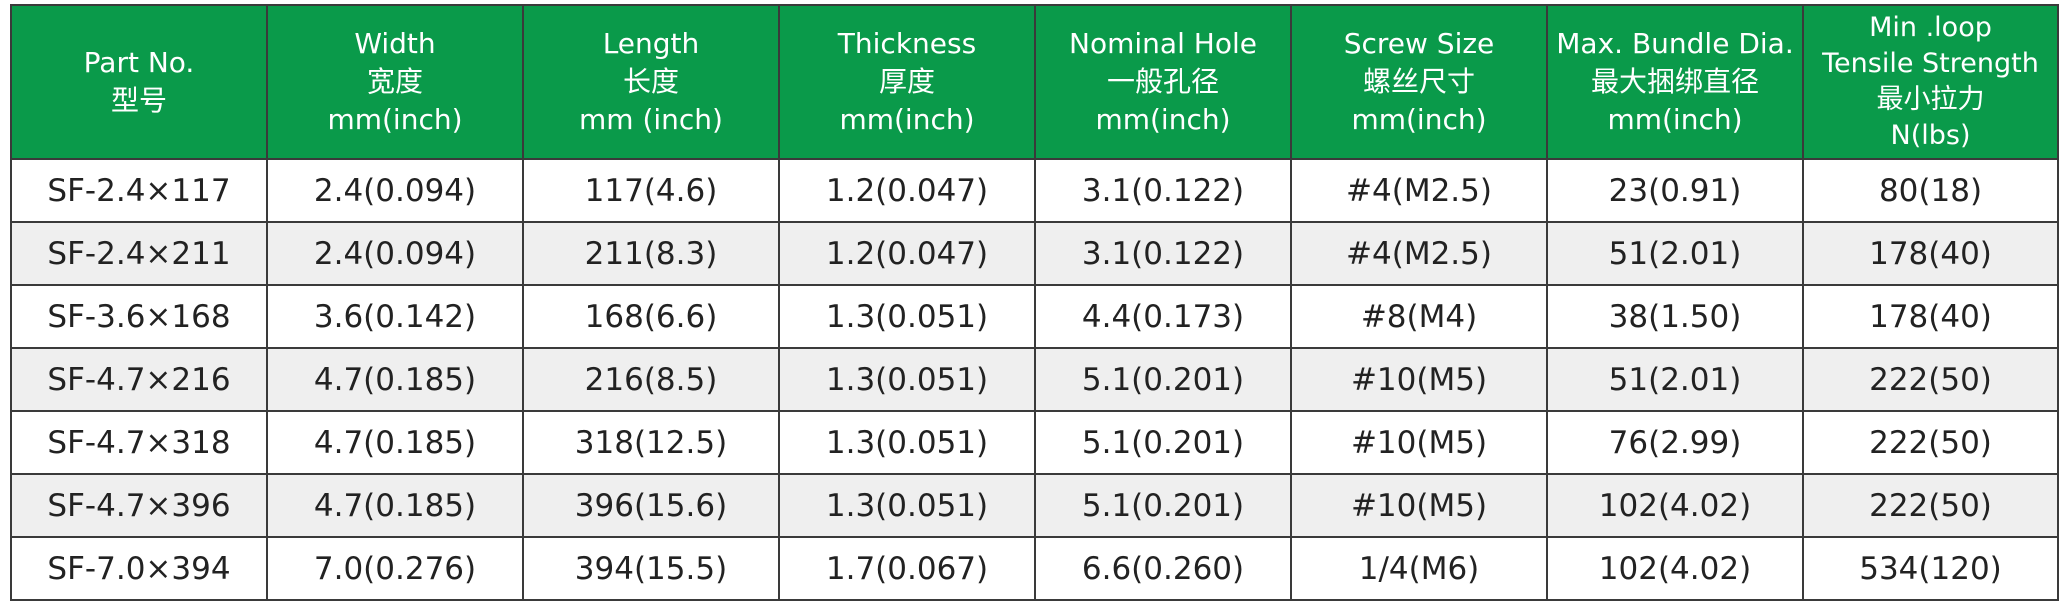  What do you see at coordinates (1675, 43) in the screenshot?
I see `header-line: Max. Bundle Dia.` at bounding box center [1675, 43].